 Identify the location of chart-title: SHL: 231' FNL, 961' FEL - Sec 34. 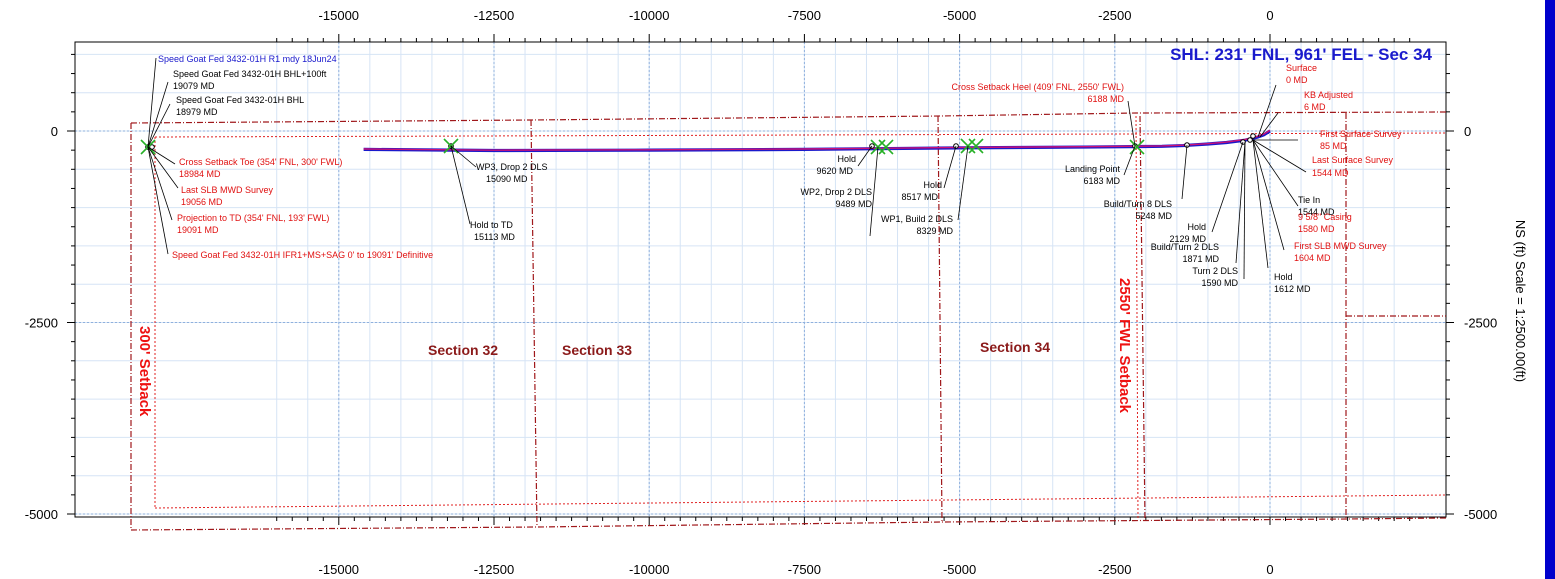
(1301, 54).